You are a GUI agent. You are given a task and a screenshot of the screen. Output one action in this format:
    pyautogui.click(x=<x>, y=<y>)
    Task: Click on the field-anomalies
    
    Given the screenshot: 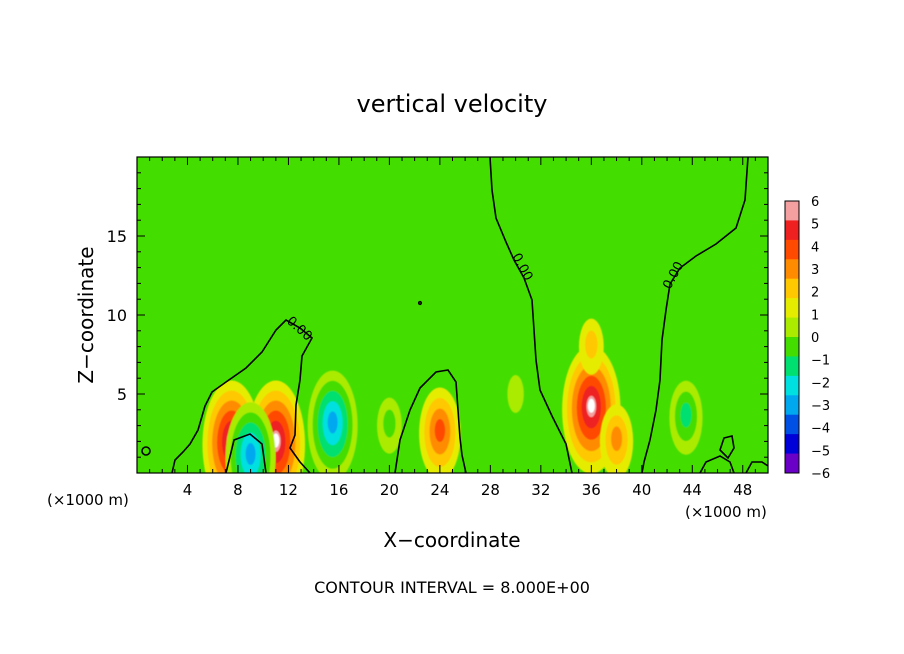 What is the action you would take?
    pyautogui.click(x=452, y=395)
    